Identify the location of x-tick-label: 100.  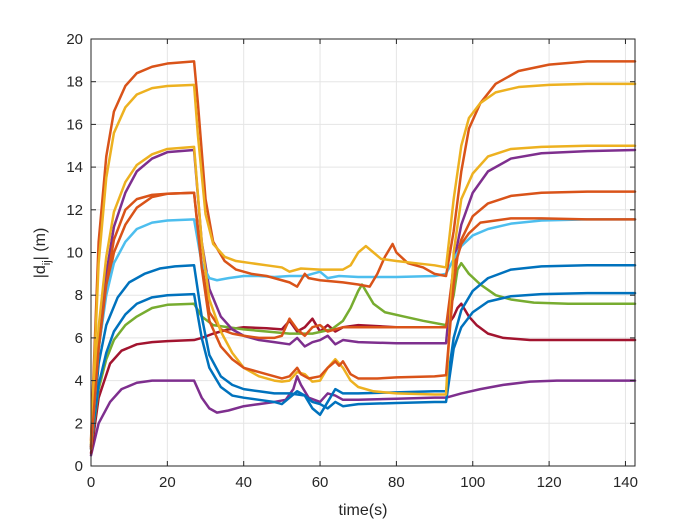
(472, 482).